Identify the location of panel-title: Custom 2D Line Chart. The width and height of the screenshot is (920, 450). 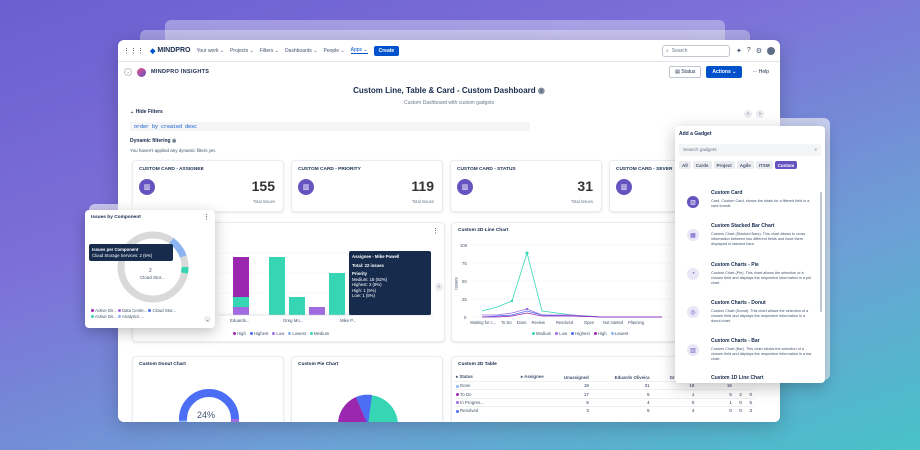
(483, 230).